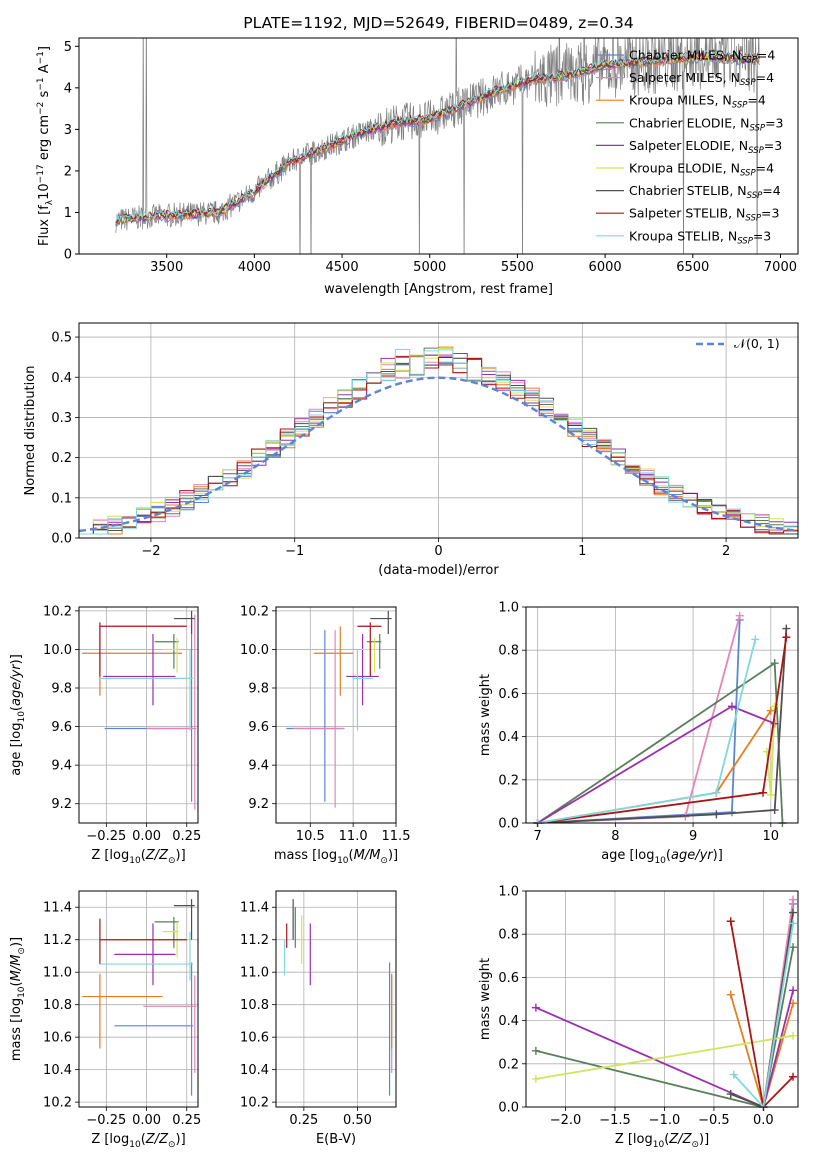  I want to click on y-axis-label: mass [log10(M/M⊙)], so click(18, 999).